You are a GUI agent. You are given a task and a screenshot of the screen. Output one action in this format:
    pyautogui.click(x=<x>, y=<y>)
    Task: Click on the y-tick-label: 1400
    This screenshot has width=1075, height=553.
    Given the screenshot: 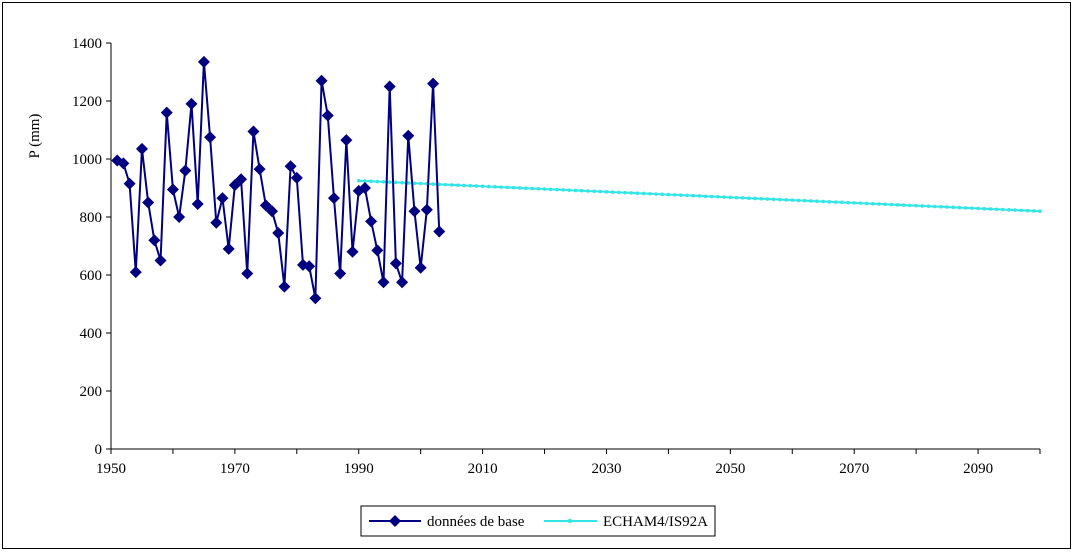 What is the action you would take?
    pyautogui.click(x=87, y=44)
    